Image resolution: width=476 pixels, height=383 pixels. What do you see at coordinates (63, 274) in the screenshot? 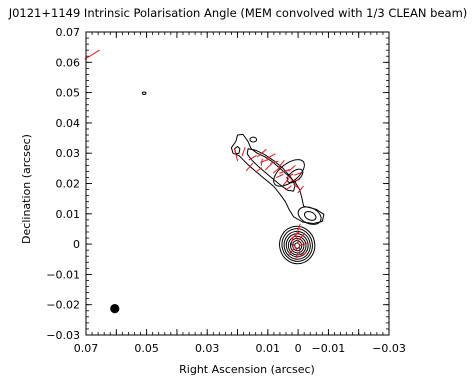
I see `y-tick-label: −0.01` at bounding box center [63, 274].